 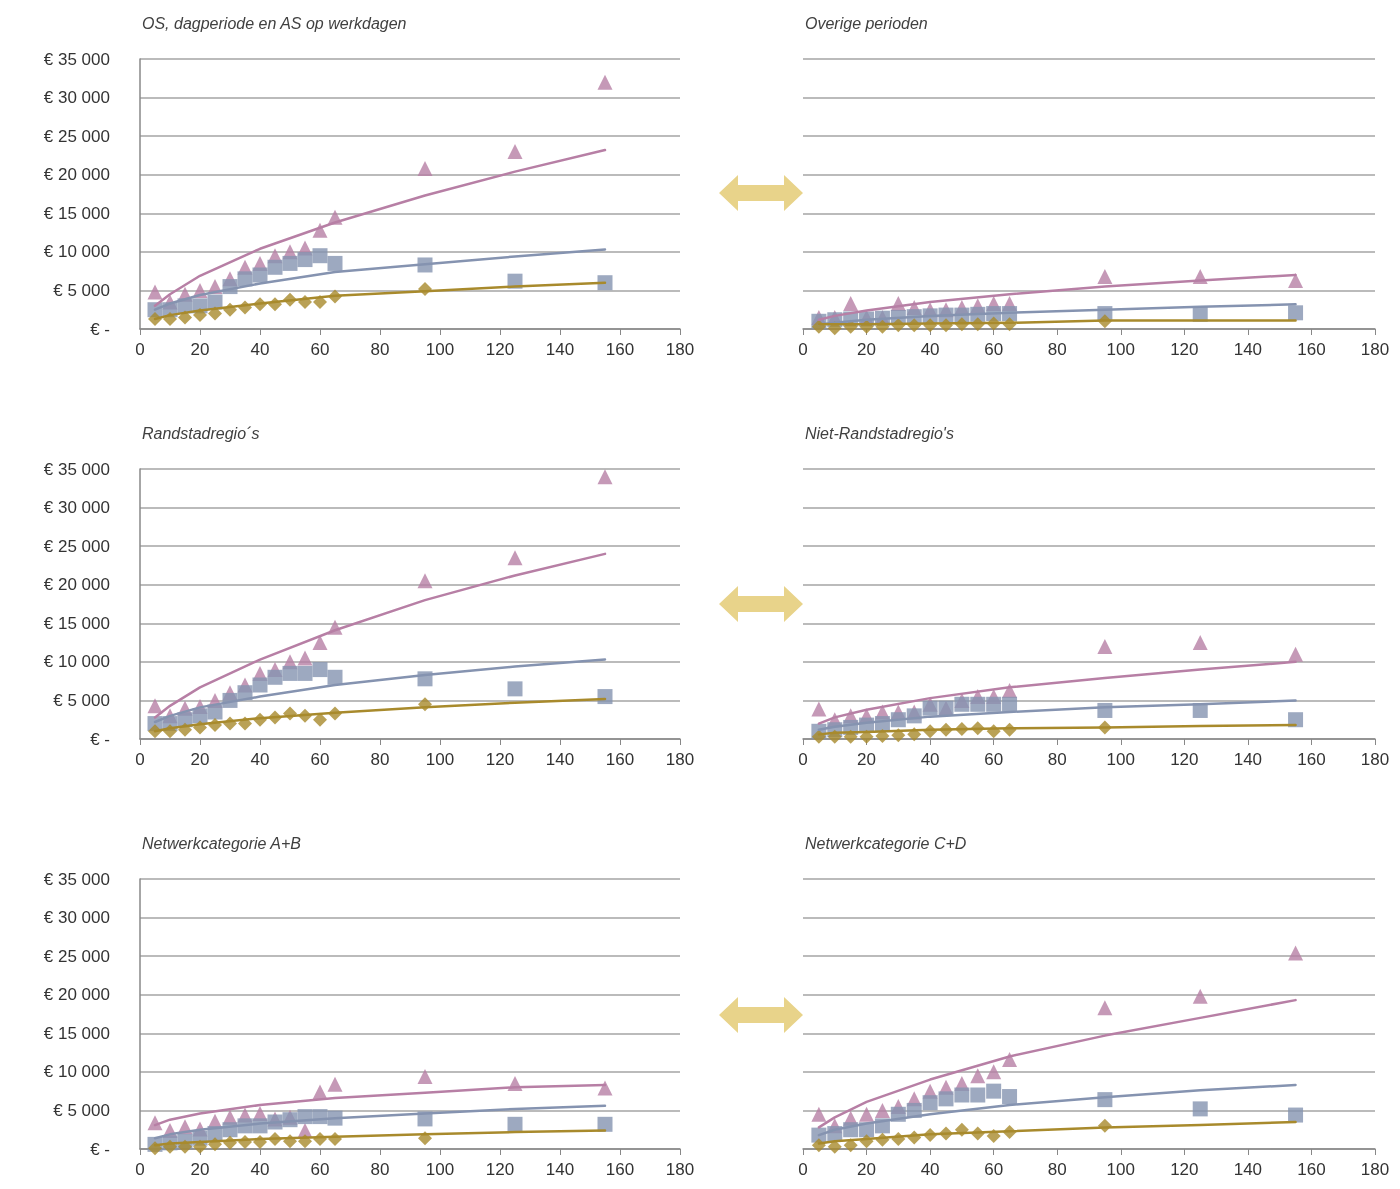 What do you see at coordinates (274, 23) in the screenshot?
I see `chart-title: OS, dagperiode en AS op werkdagen` at bounding box center [274, 23].